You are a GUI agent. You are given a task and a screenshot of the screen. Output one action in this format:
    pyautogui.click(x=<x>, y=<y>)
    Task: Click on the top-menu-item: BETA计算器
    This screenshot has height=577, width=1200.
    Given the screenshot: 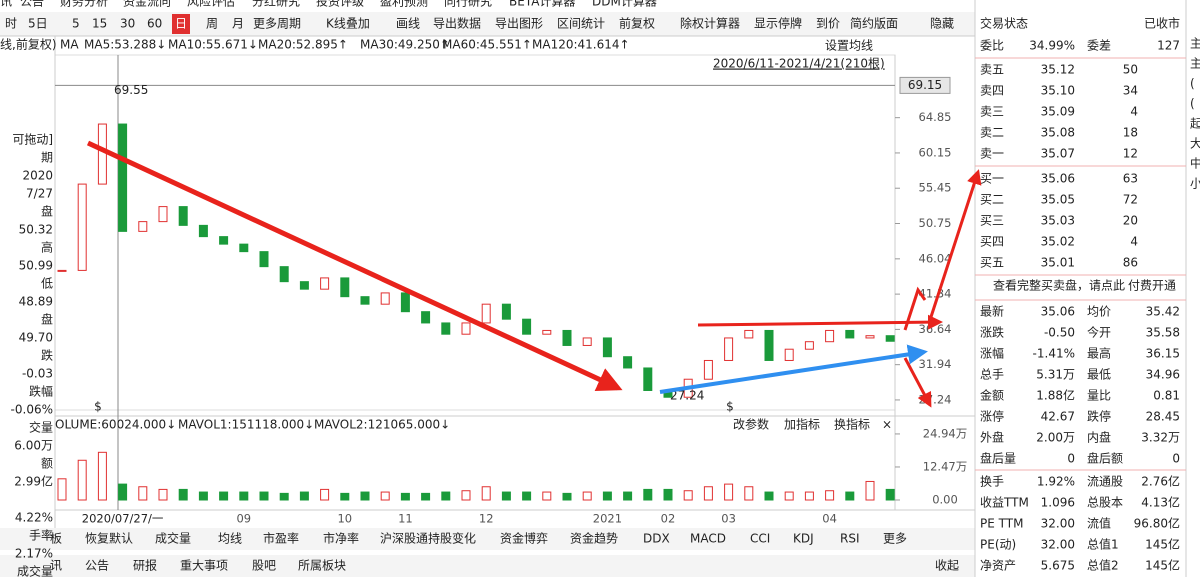 What is the action you would take?
    pyautogui.click(x=542, y=4)
    